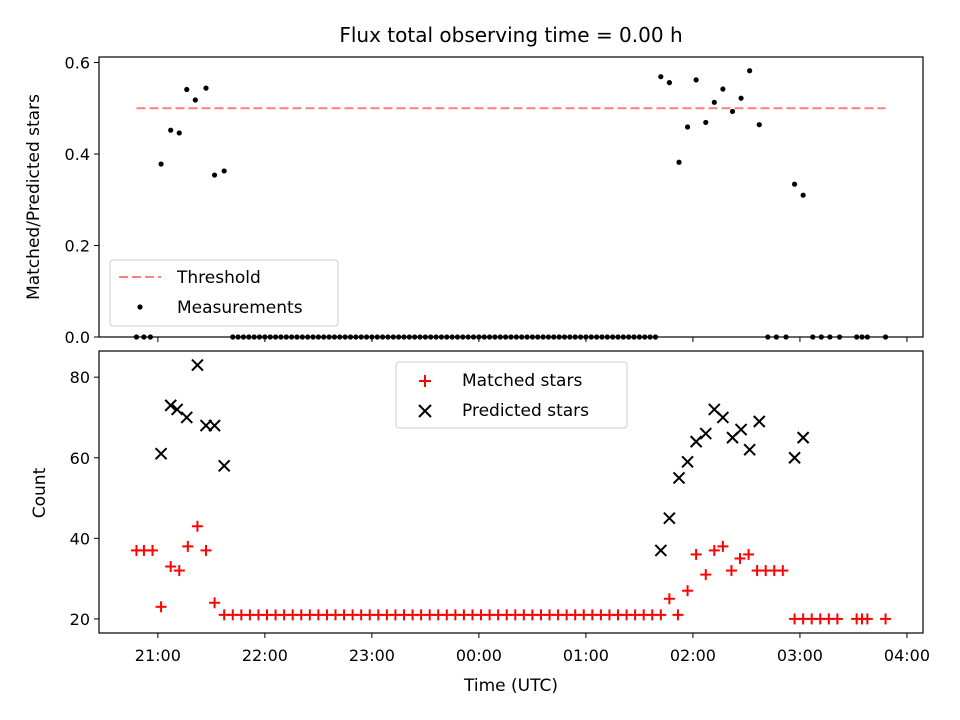 This screenshot has height=720, width=960. What do you see at coordinates (77, 154) in the screenshot?
I see `top-y-tick-label: 0.4` at bounding box center [77, 154].